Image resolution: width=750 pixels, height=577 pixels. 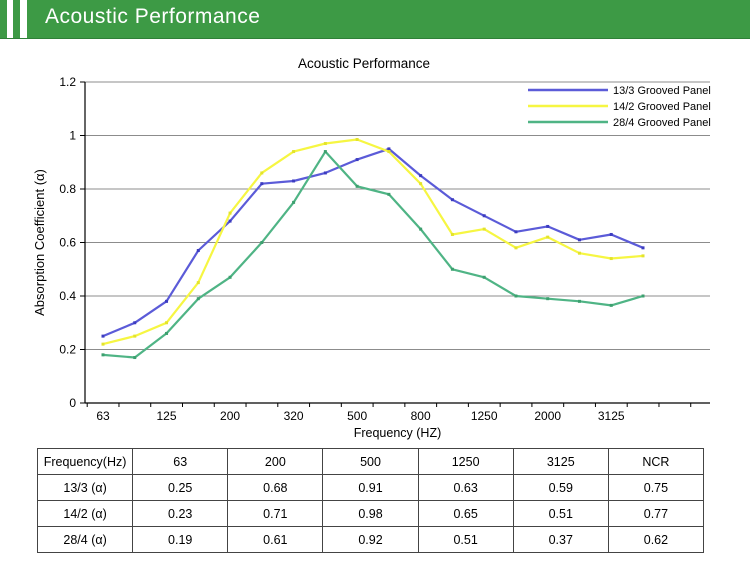 I want to click on table-header-cell: 500, so click(x=370, y=461).